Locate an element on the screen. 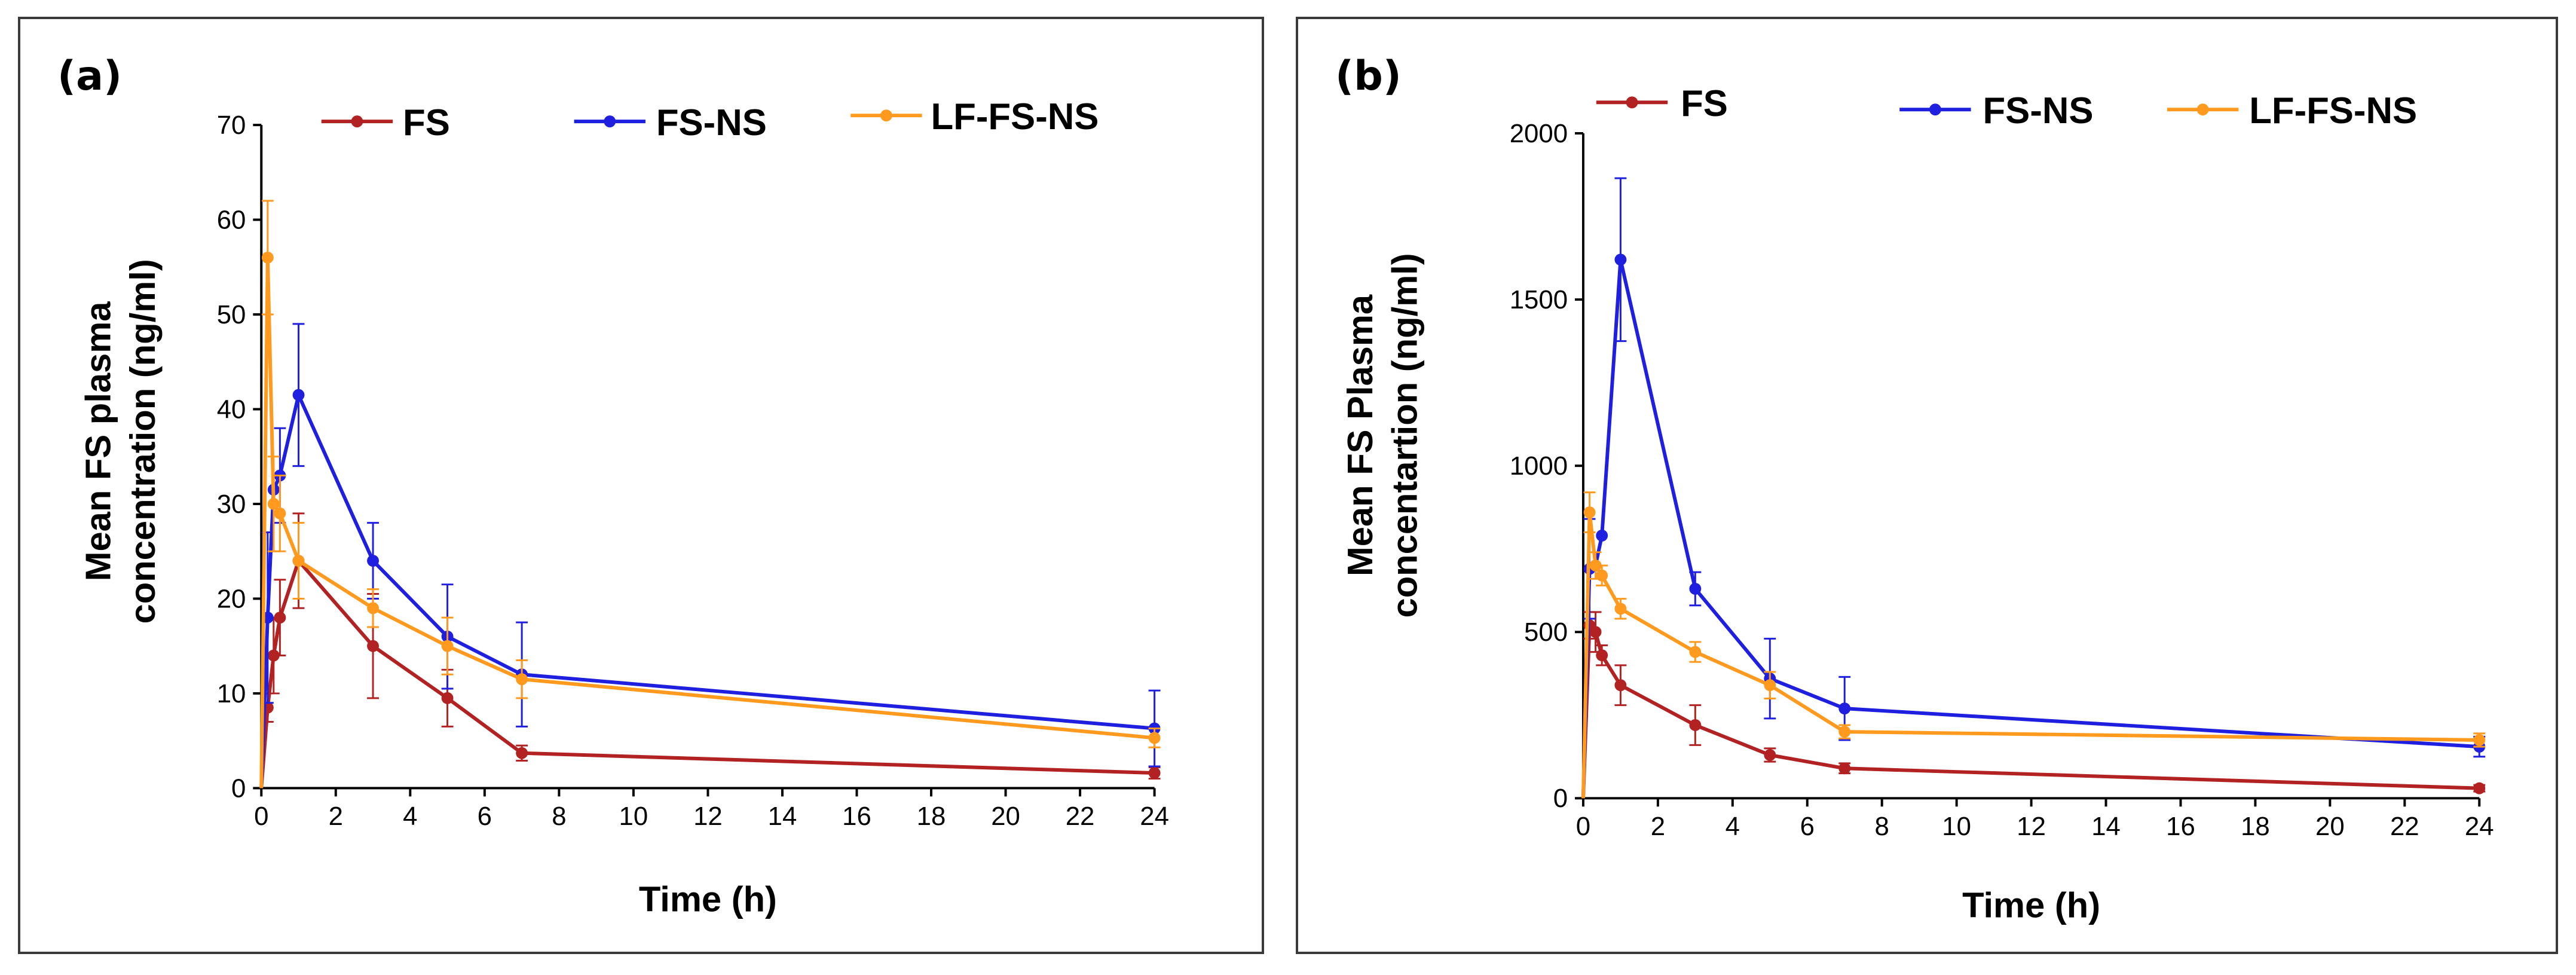 This screenshot has width=2576, height=975. x-tick-label: 2 is located at coordinates (336, 817).